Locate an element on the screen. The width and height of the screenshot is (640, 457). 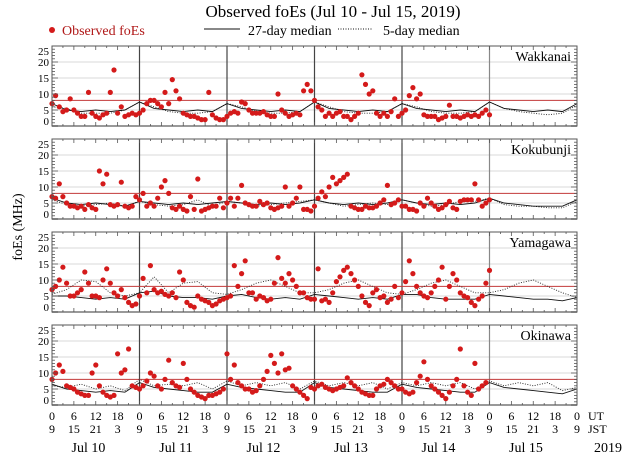
x-tick-label-ut: 12 is located at coordinates (533, 416).